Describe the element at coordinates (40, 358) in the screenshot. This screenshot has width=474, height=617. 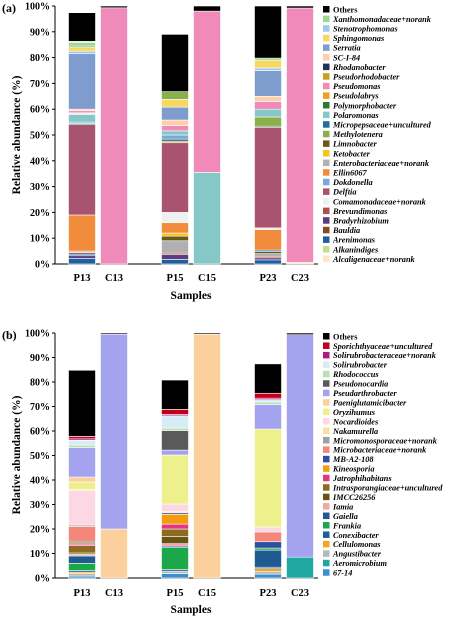
I see `y-tick-label: 90%` at that location.